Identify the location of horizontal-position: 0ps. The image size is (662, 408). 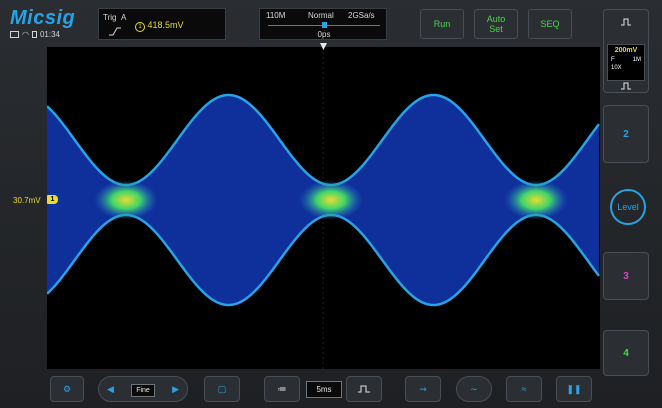
(324, 34).